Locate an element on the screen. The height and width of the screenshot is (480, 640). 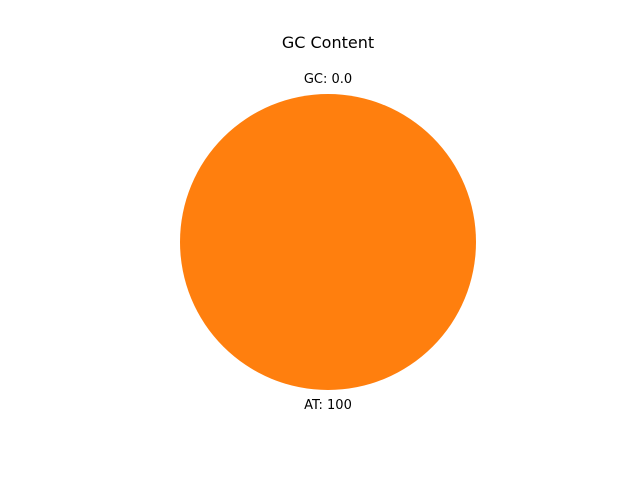
pie-label-at: AT: 100 is located at coordinates (328, 405).